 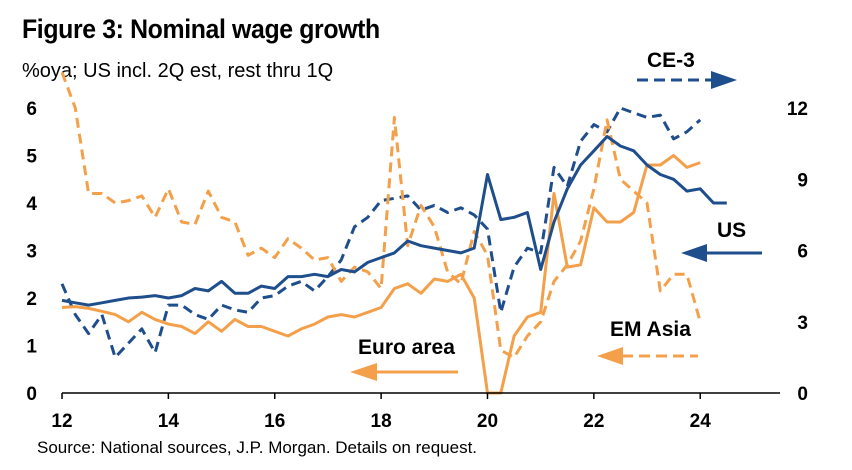 I want to click on y-left-tick-label: 2, so click(x=31, y=299).